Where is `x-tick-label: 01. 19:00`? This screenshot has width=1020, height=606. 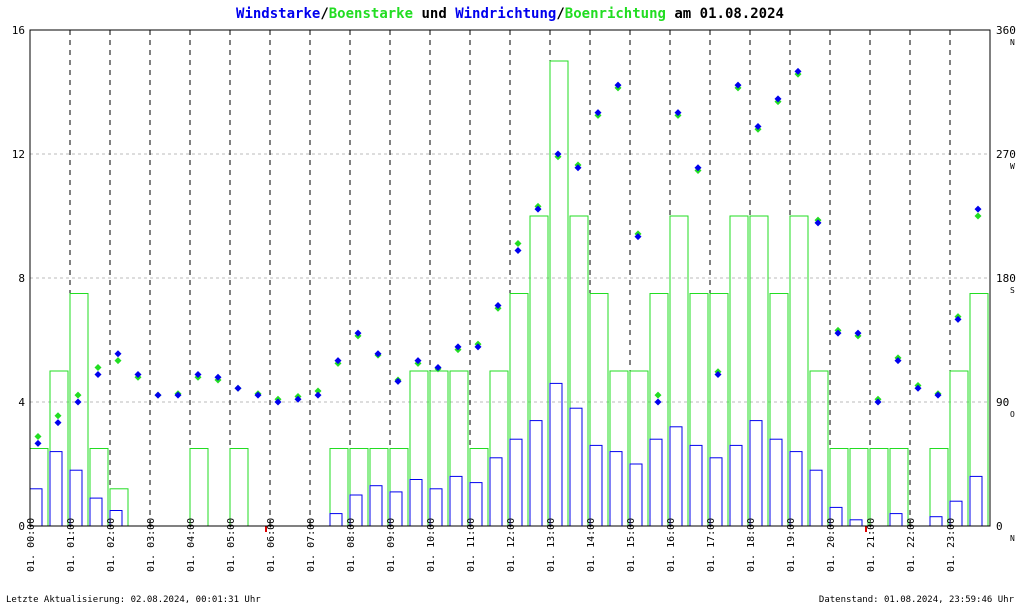 x-tick-label: 01. 19:00 is located at coordinates (791, 545).